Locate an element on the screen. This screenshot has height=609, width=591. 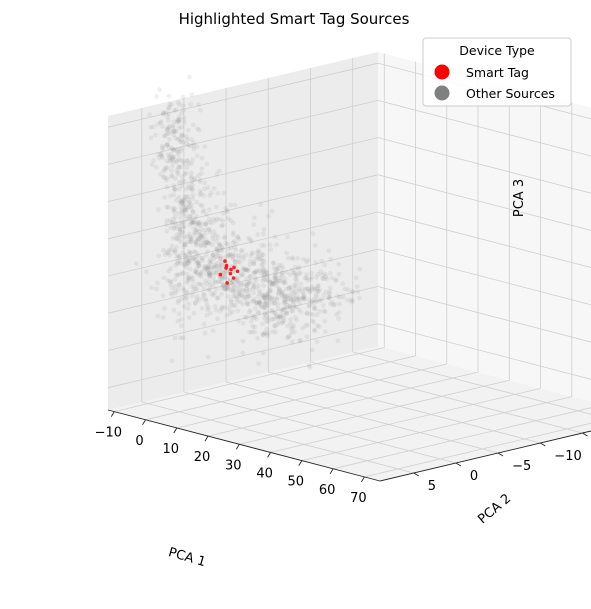
y-tick-label: −10 is located at coordinates (567, 456).